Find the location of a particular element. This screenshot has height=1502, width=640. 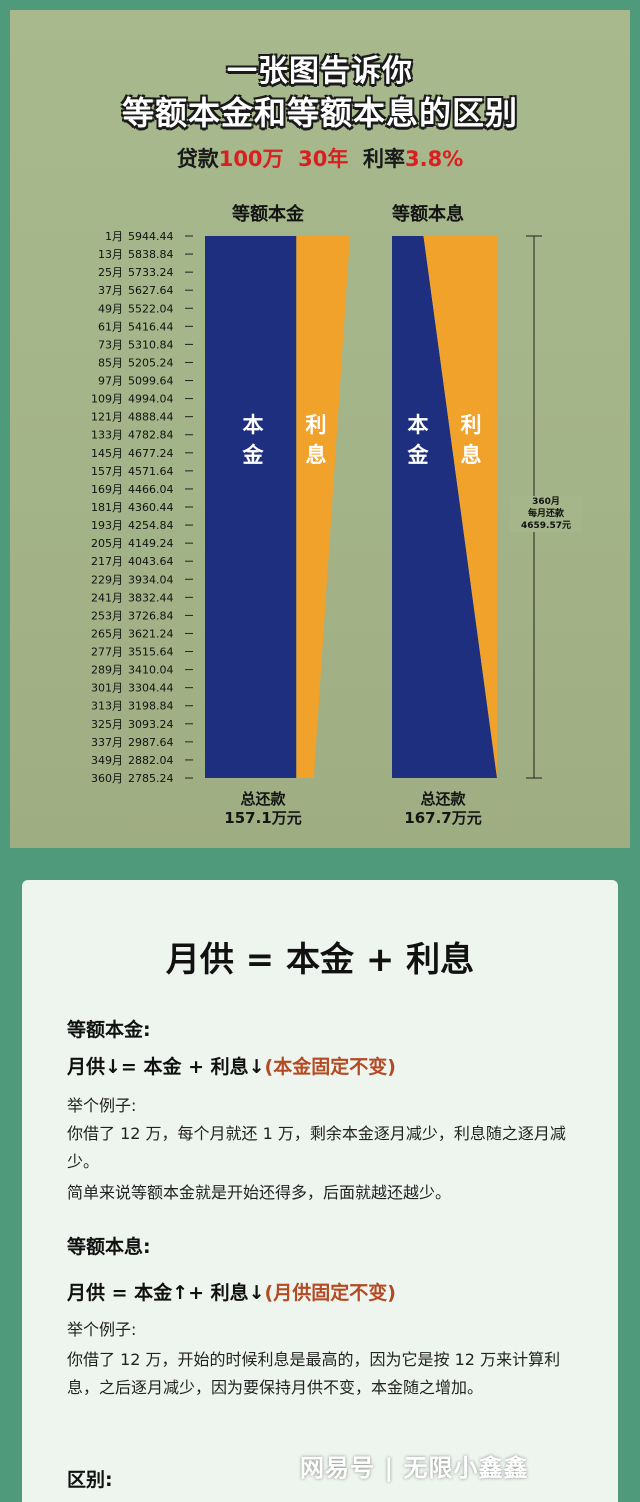

equal-principal-title: 等额本金: is located at coordinates (109, 1030).